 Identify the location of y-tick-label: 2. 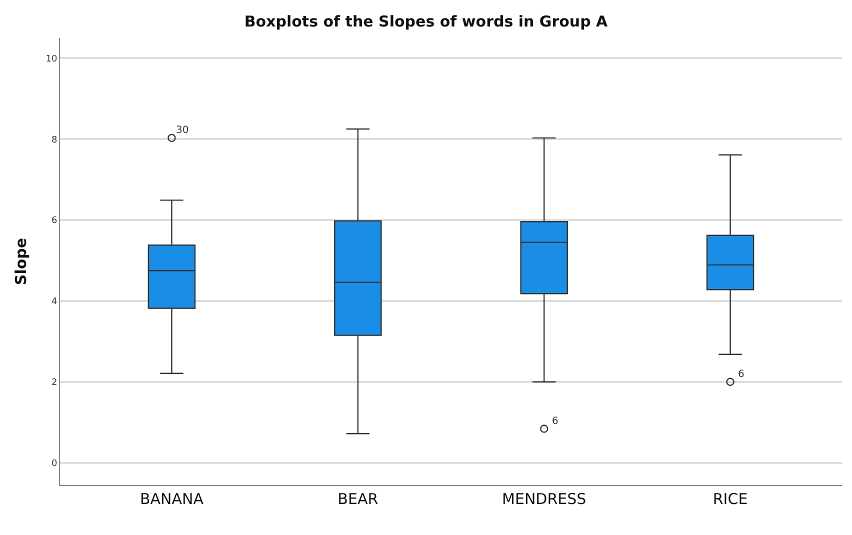
(54, 383).